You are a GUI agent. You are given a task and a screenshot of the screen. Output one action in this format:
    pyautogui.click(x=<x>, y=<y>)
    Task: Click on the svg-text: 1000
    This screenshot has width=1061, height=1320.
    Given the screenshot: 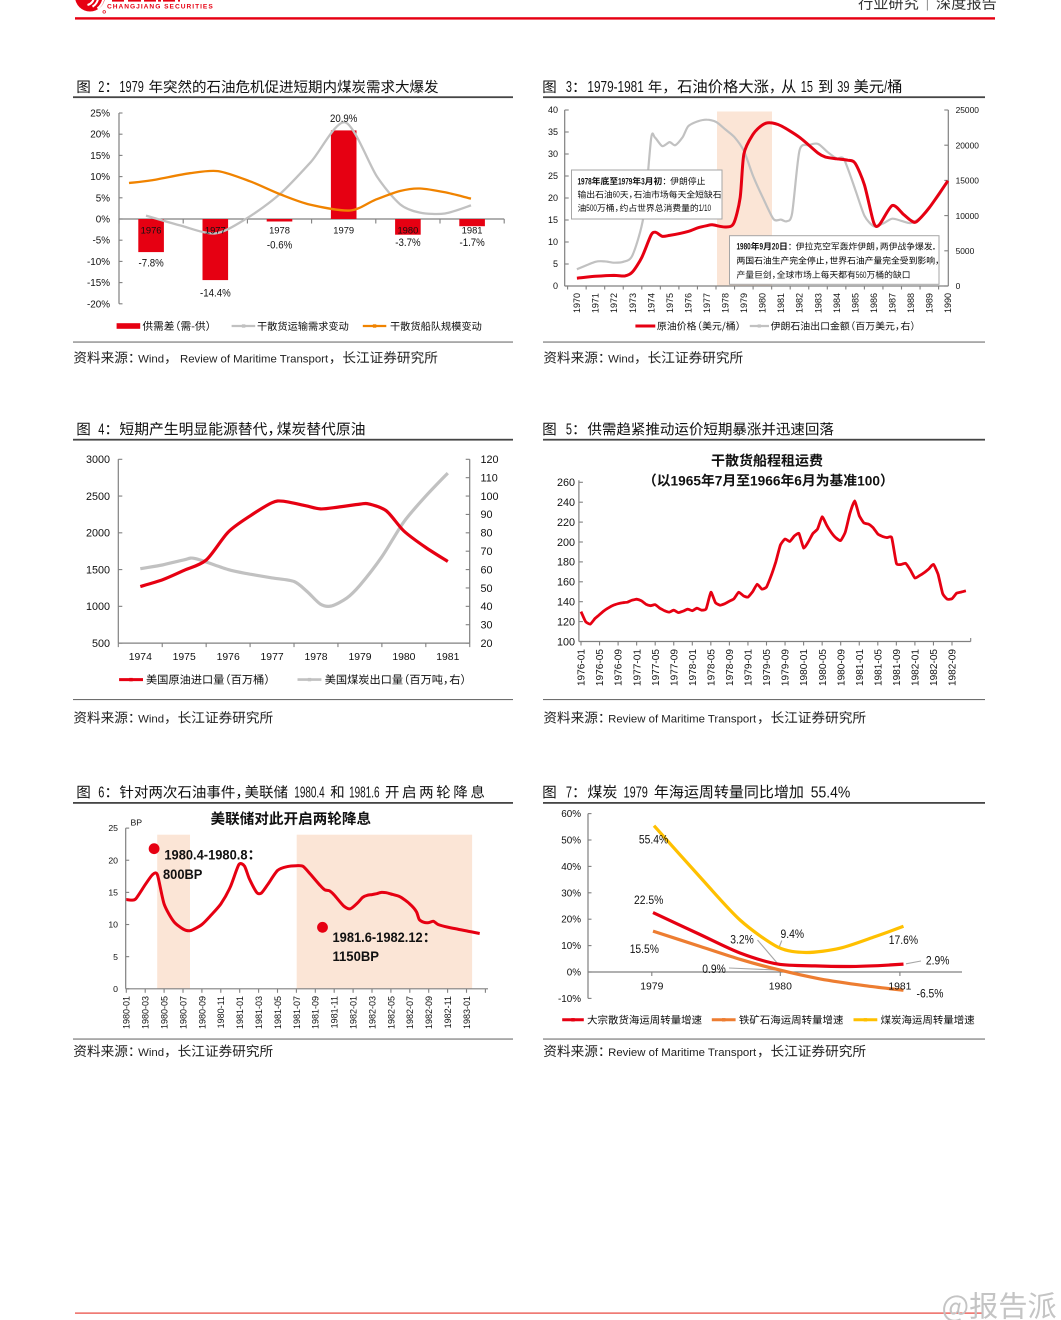 What is the action you would take?
    pyautogui.click(x=98, y=607)
    